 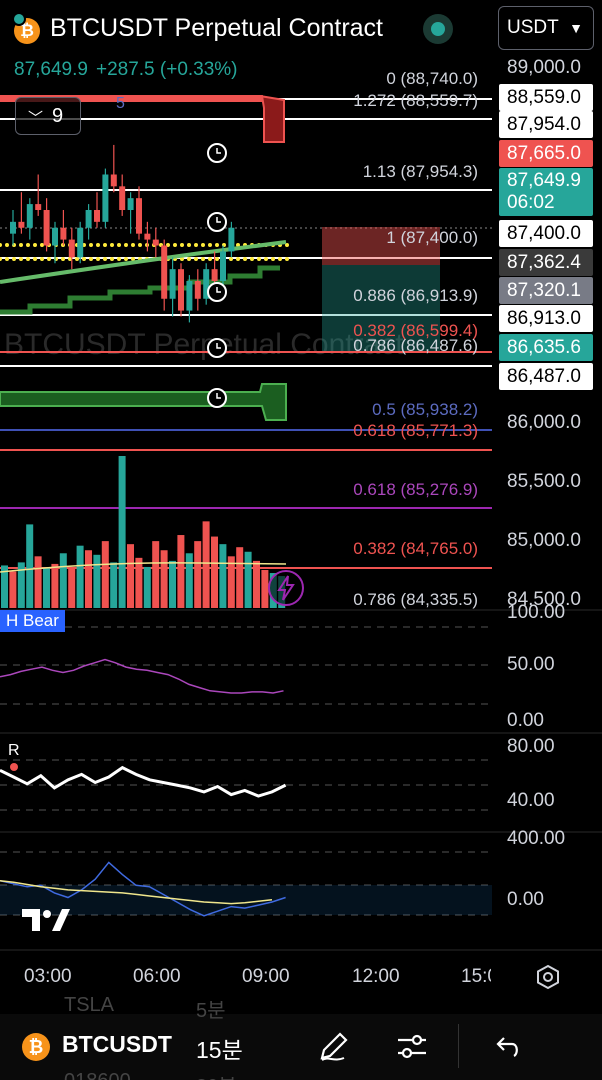 I want to click on time-axis-label: 12:00, so click(x=376, y=976).